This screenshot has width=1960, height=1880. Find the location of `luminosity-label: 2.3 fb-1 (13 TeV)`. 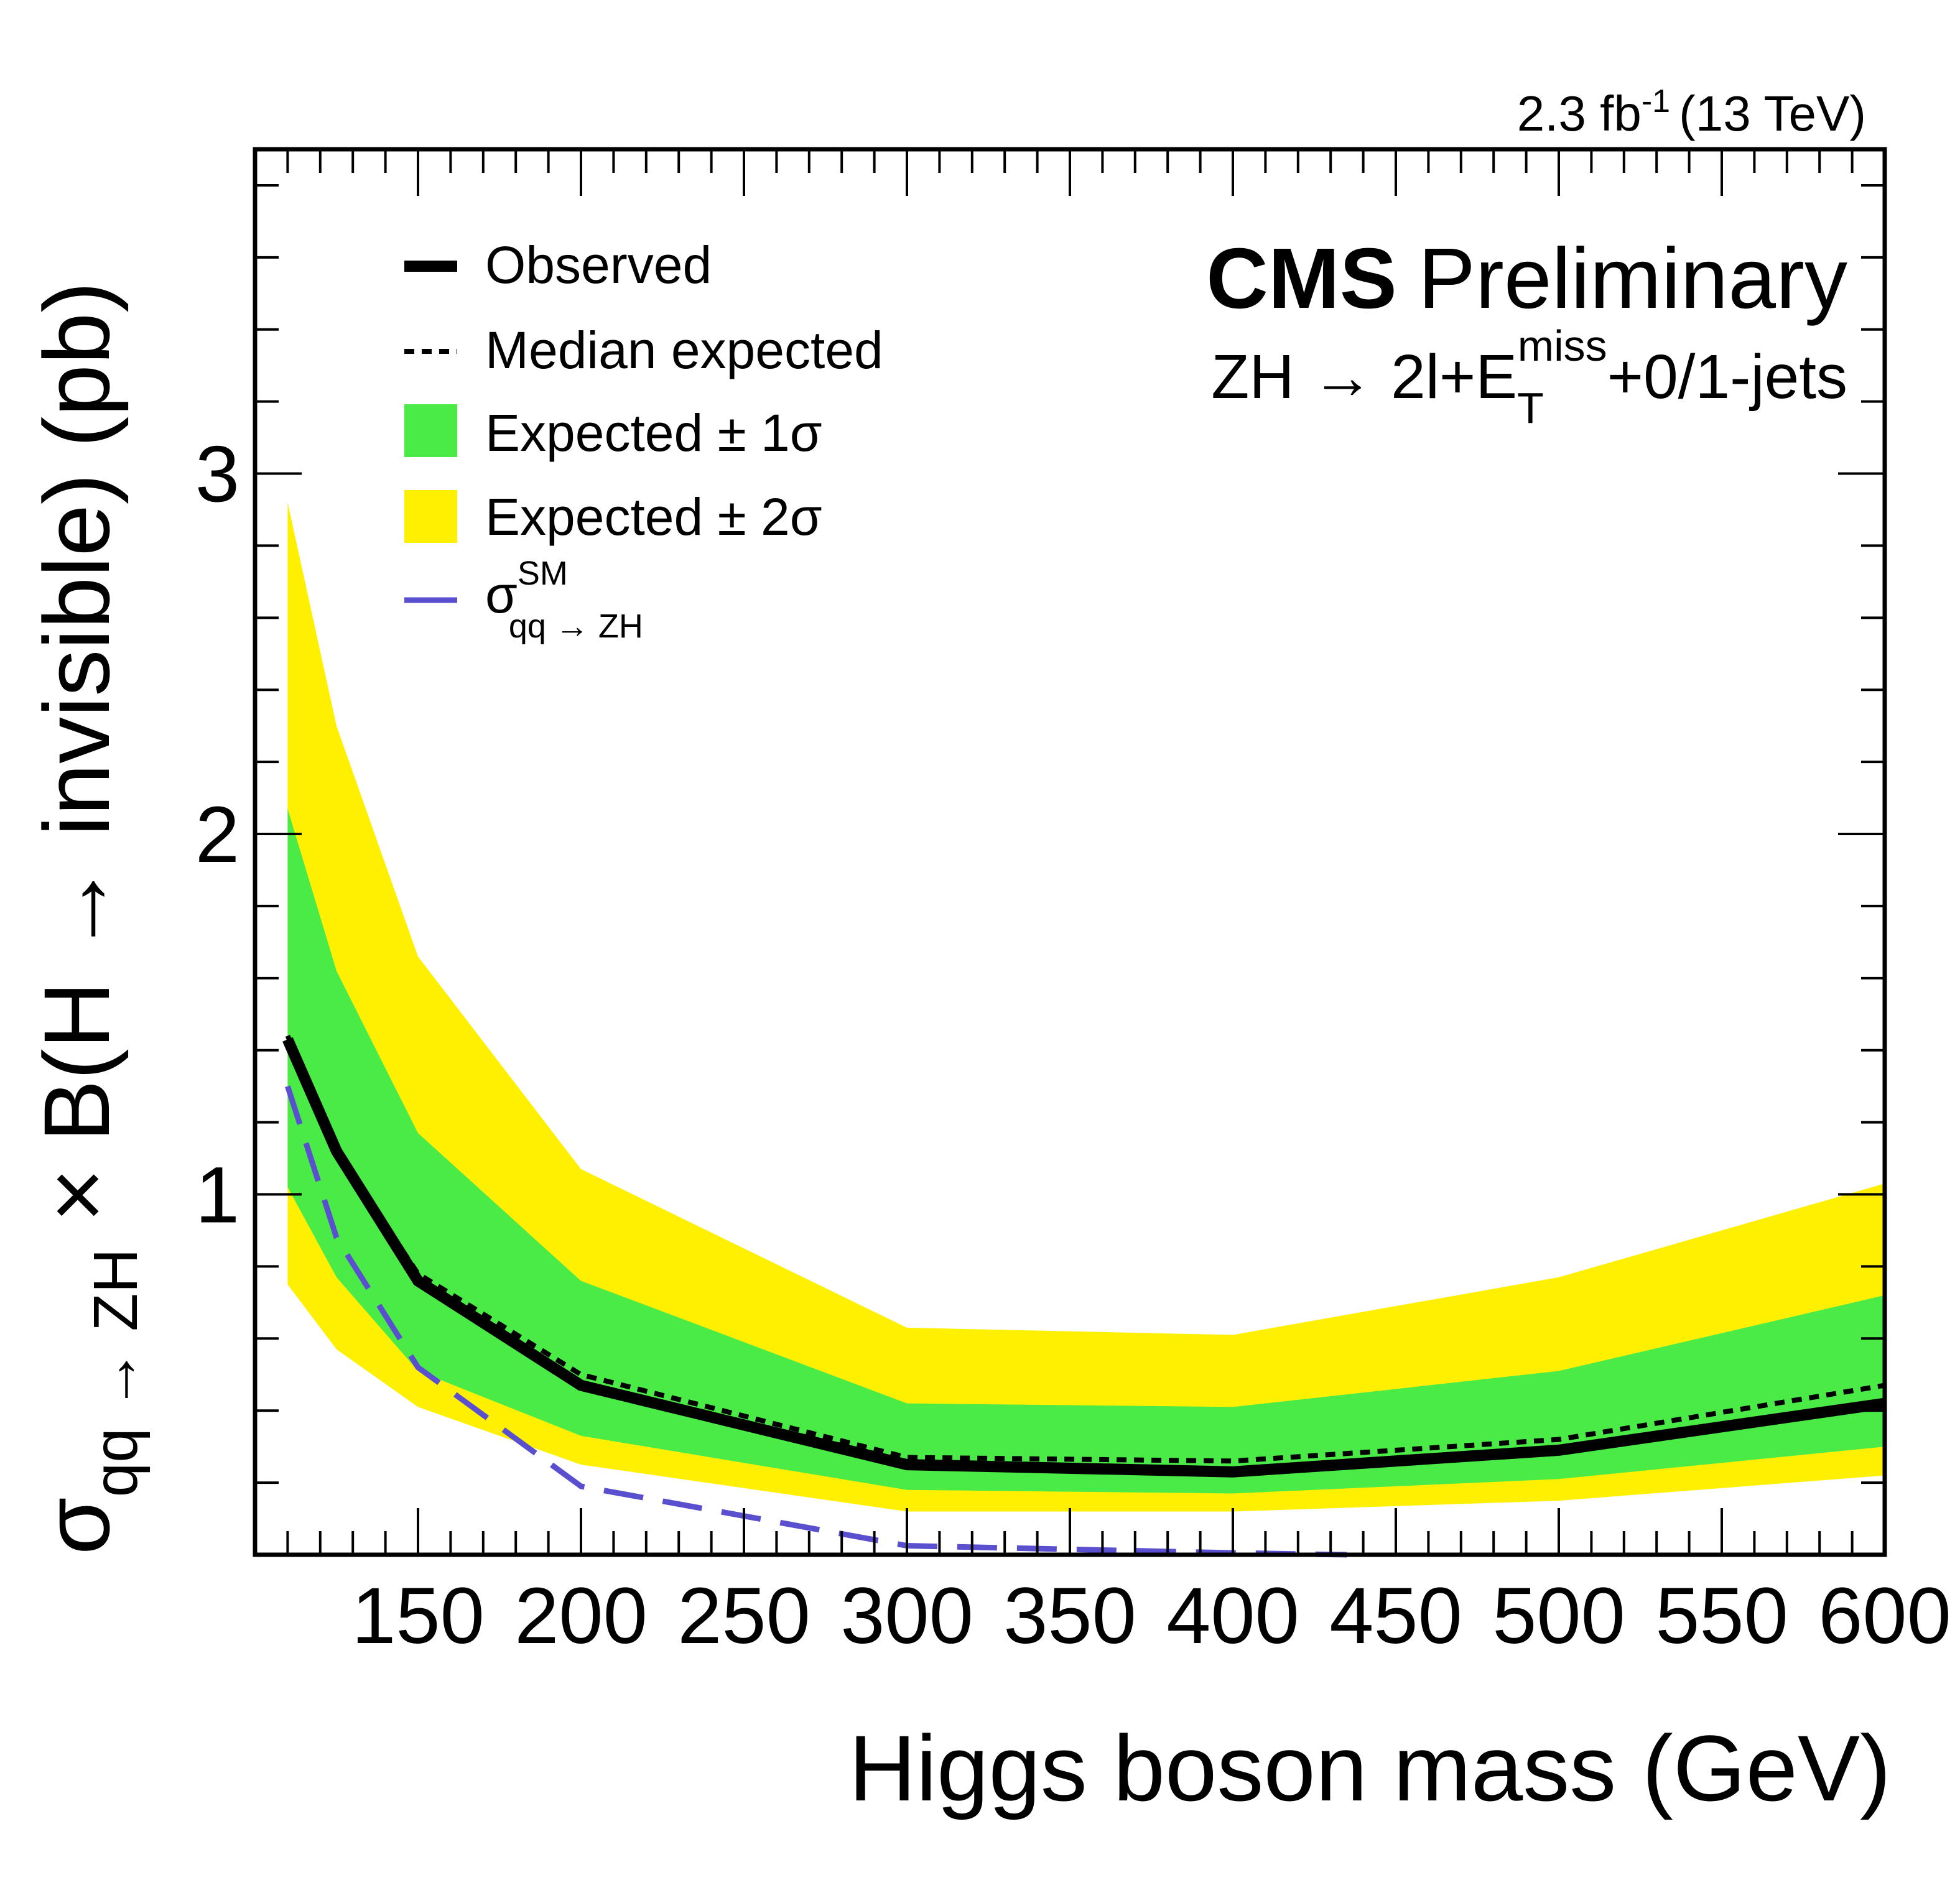

luminosity-label: 2.3 fb-1 (13 TeV) is located at coordinates (1691, 112).